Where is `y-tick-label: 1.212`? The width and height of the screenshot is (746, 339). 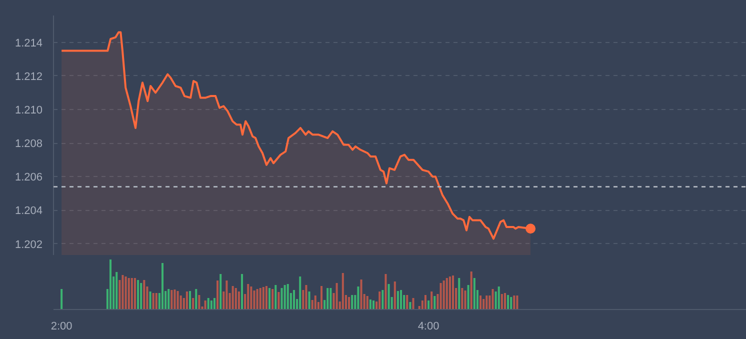 y-tick-label: 1.212 is located at coordinates (28, 76).